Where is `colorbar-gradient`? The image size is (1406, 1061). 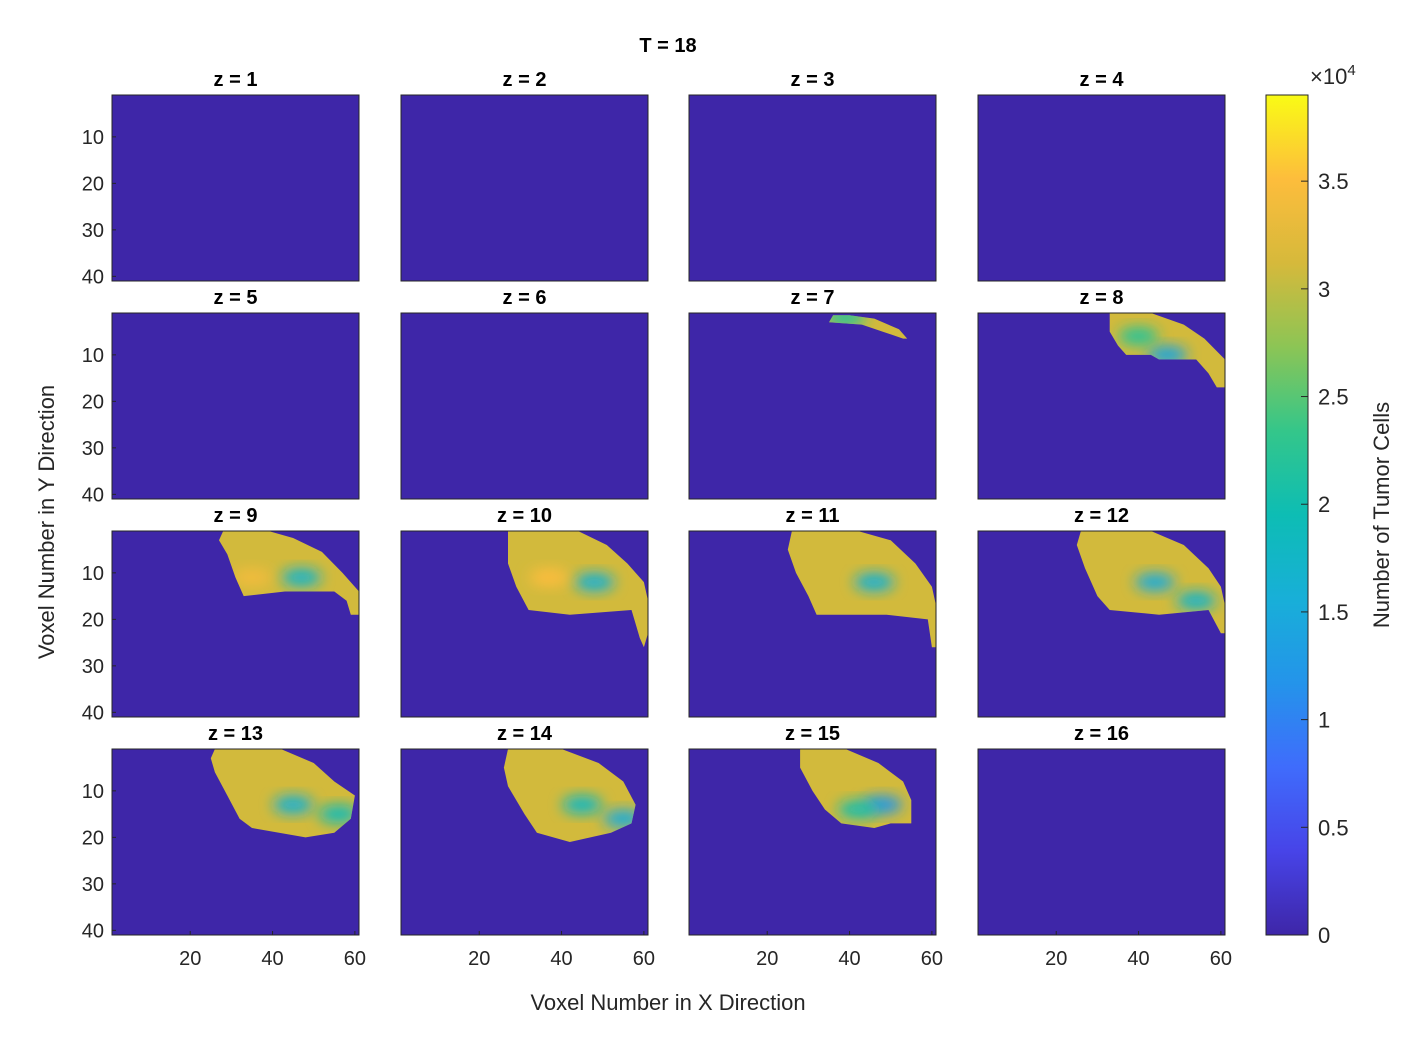
colorbar-gradient is located at coordinates (1287, 515).